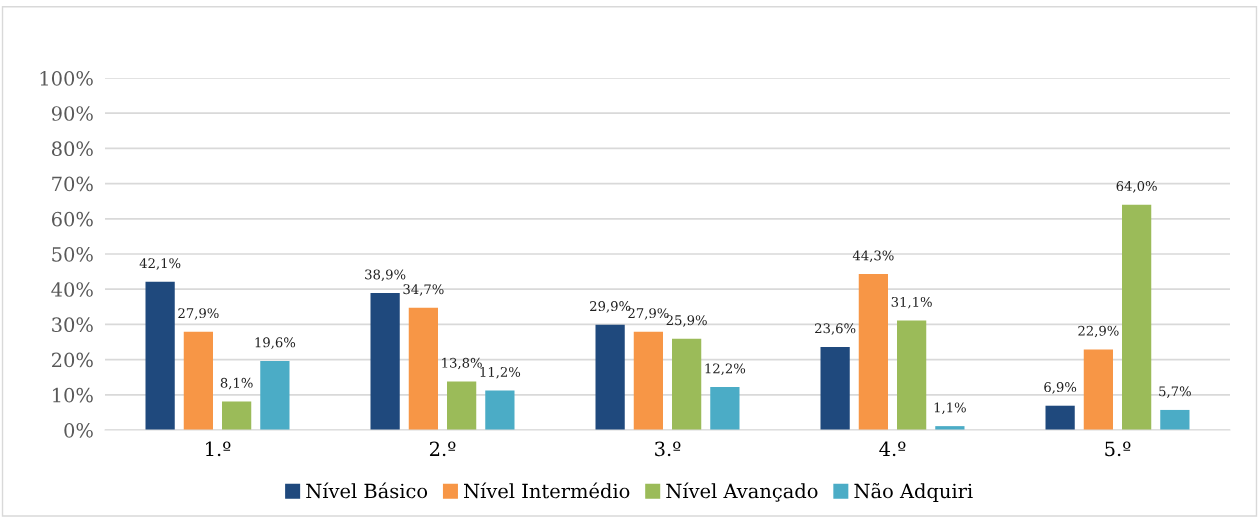  I want to click on data-label: 22,9%, so click(1098, 331).